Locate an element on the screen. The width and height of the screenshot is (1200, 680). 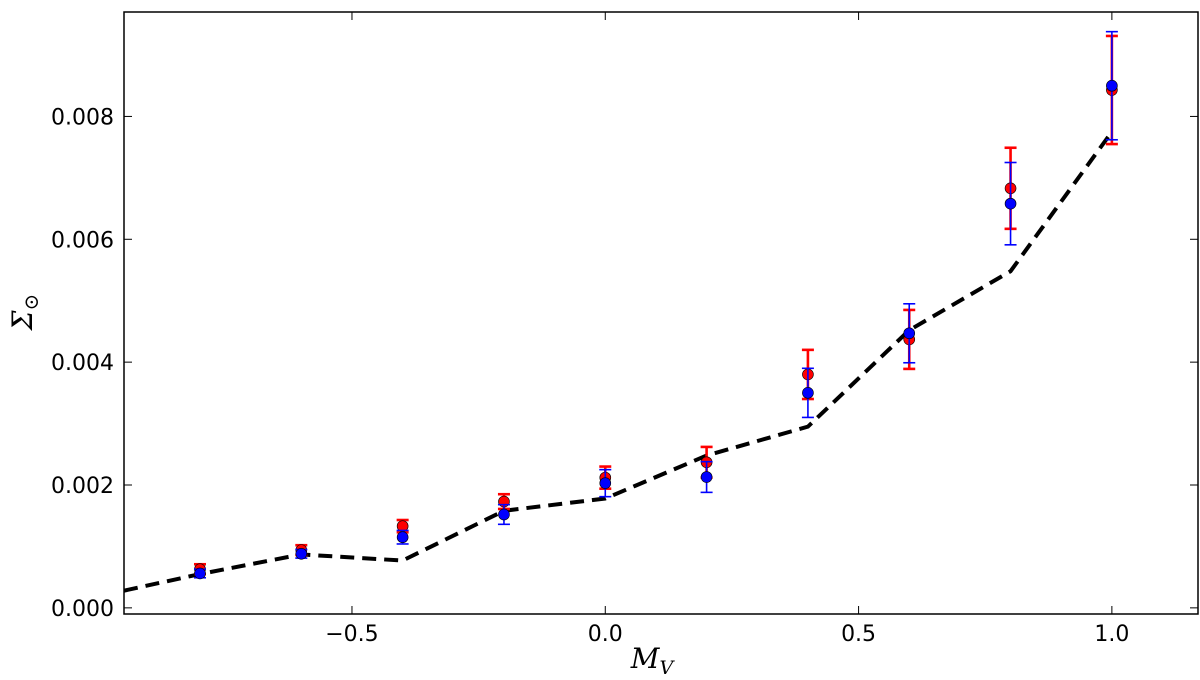
y-axis-label-sub: ⊙ is located at coordinates (31, 302).